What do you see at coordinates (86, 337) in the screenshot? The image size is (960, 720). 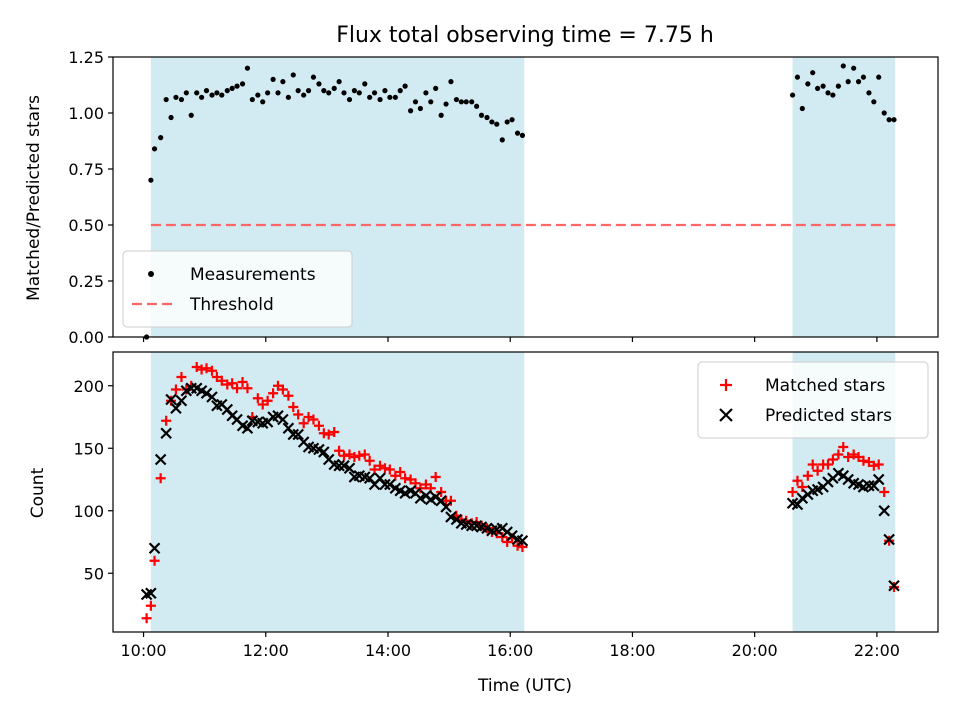 I see `y-tick-label: 0.00` at bounding box center [86, 337].